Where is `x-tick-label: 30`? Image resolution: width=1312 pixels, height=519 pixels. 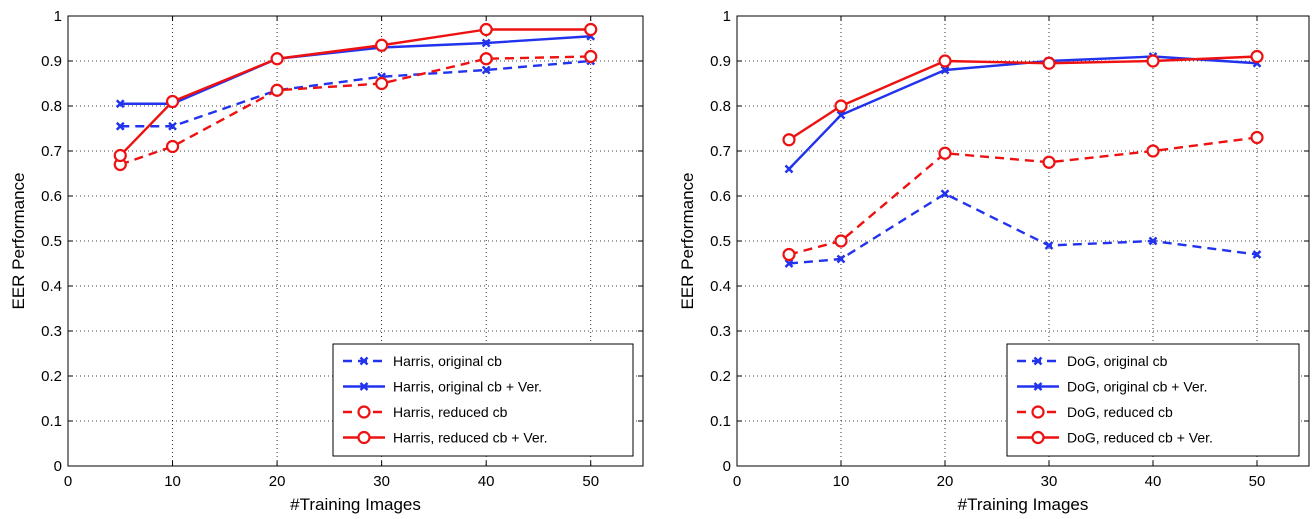
x-tick-label: 30 is located at coordinates (381, 481).